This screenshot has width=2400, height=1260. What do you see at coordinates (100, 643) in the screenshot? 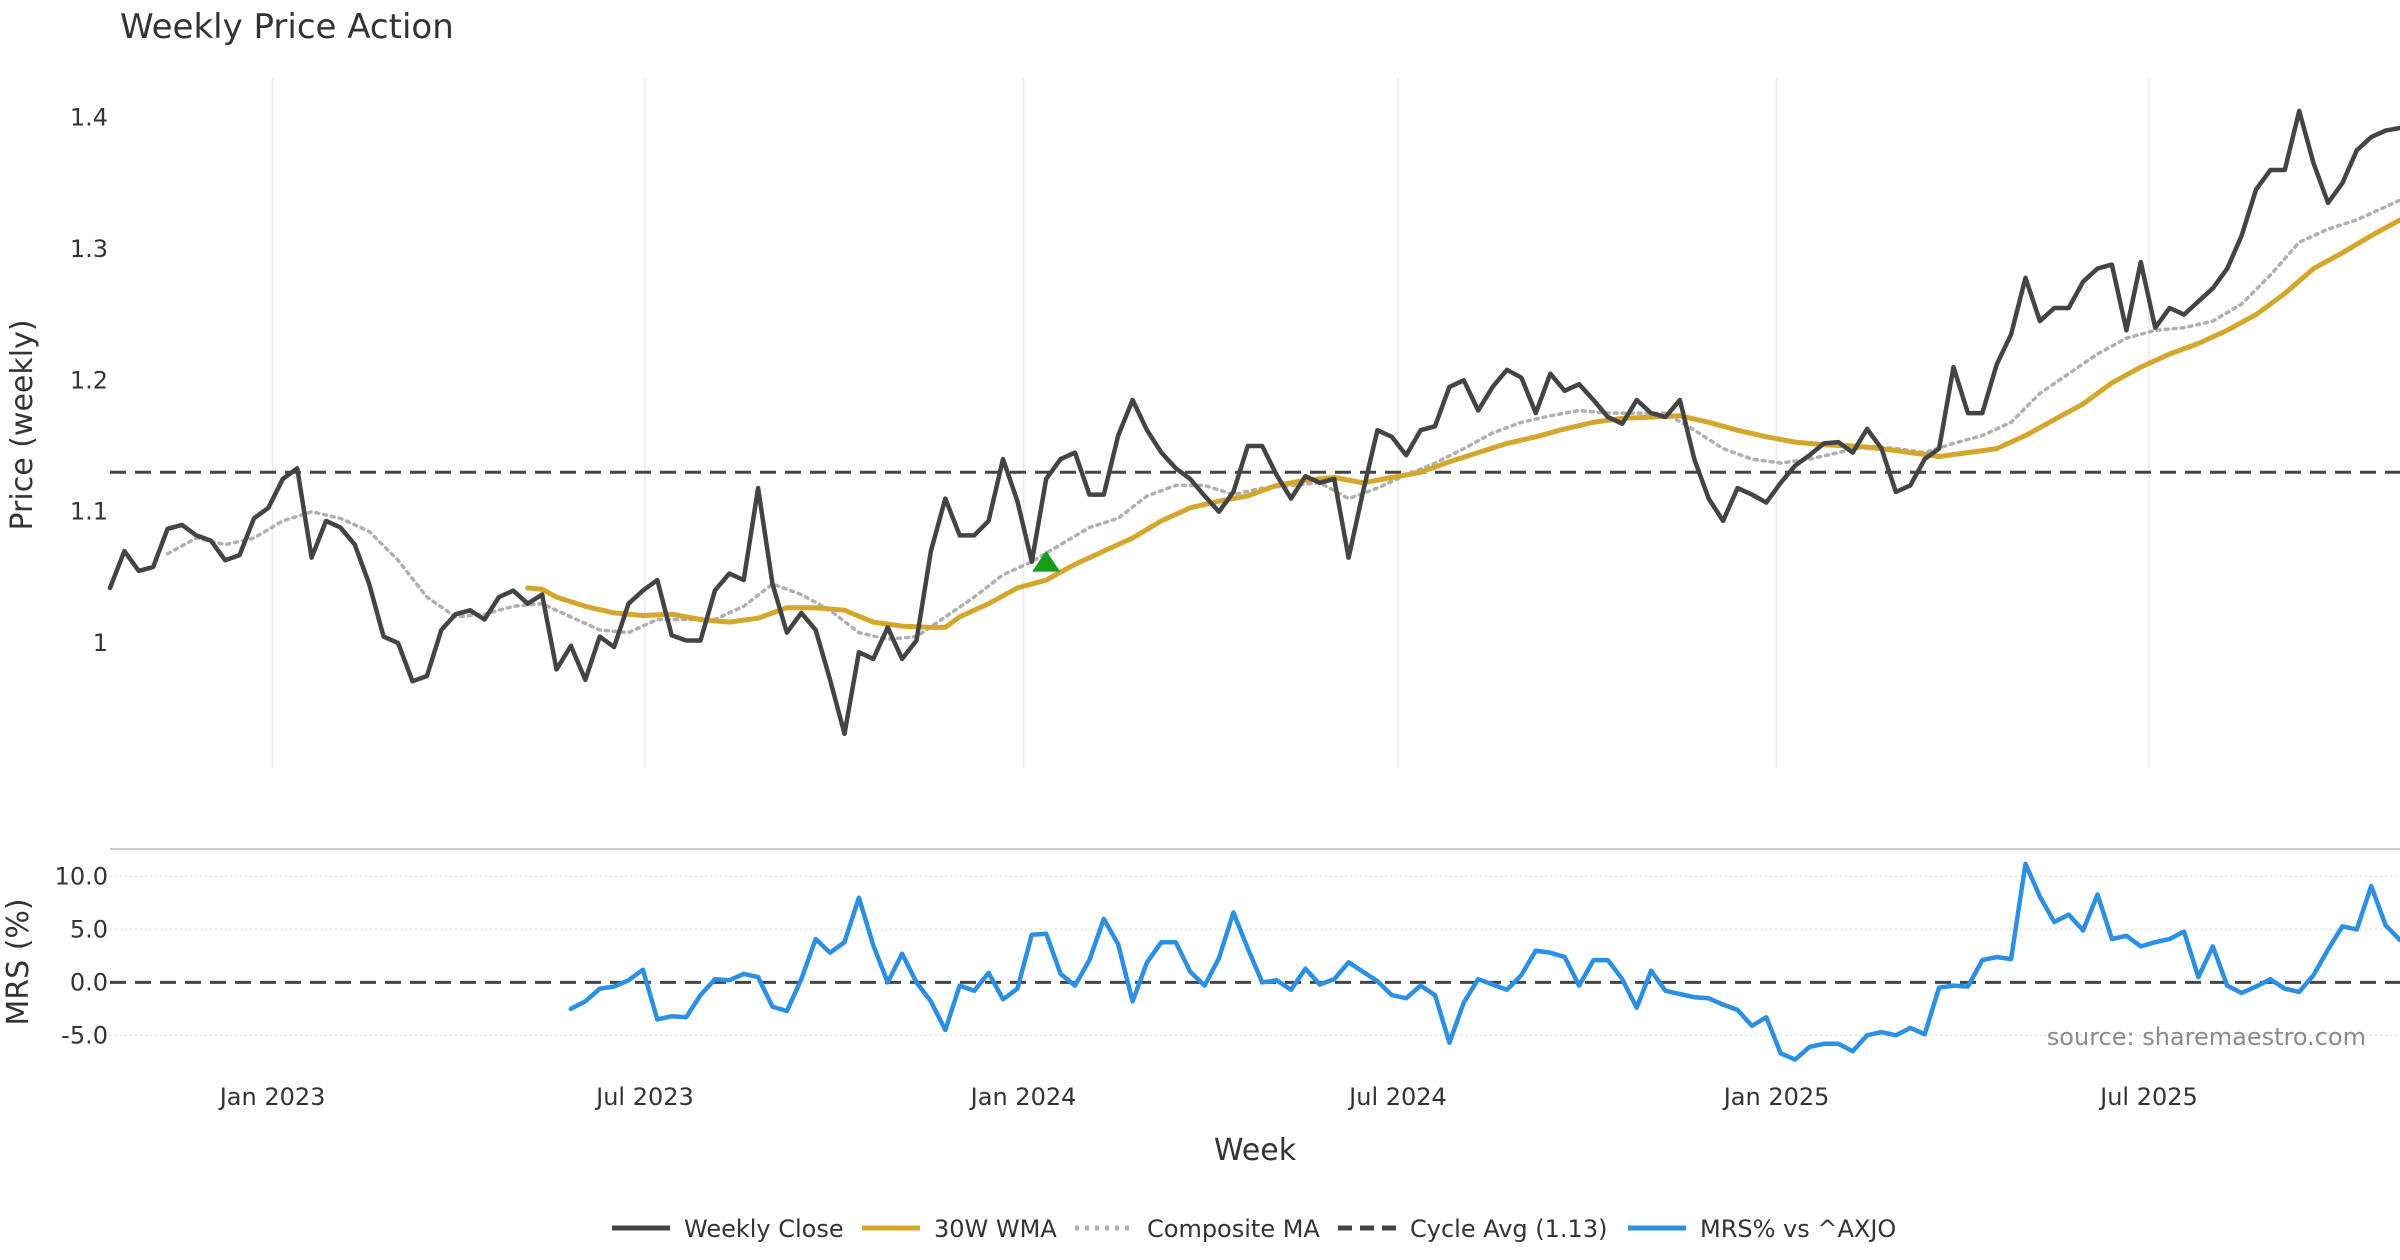
I see `price-y-tick-label: 1` at bounding box center [100, 643].